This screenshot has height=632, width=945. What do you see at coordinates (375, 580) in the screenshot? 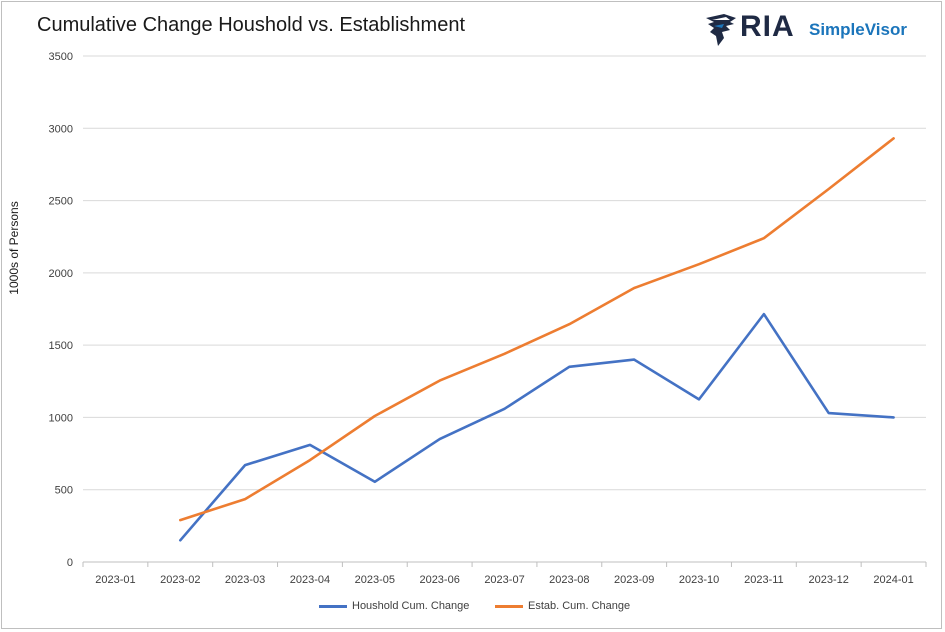
I see `x-tick-label: 2023-05` at bounding box center [375, 580].